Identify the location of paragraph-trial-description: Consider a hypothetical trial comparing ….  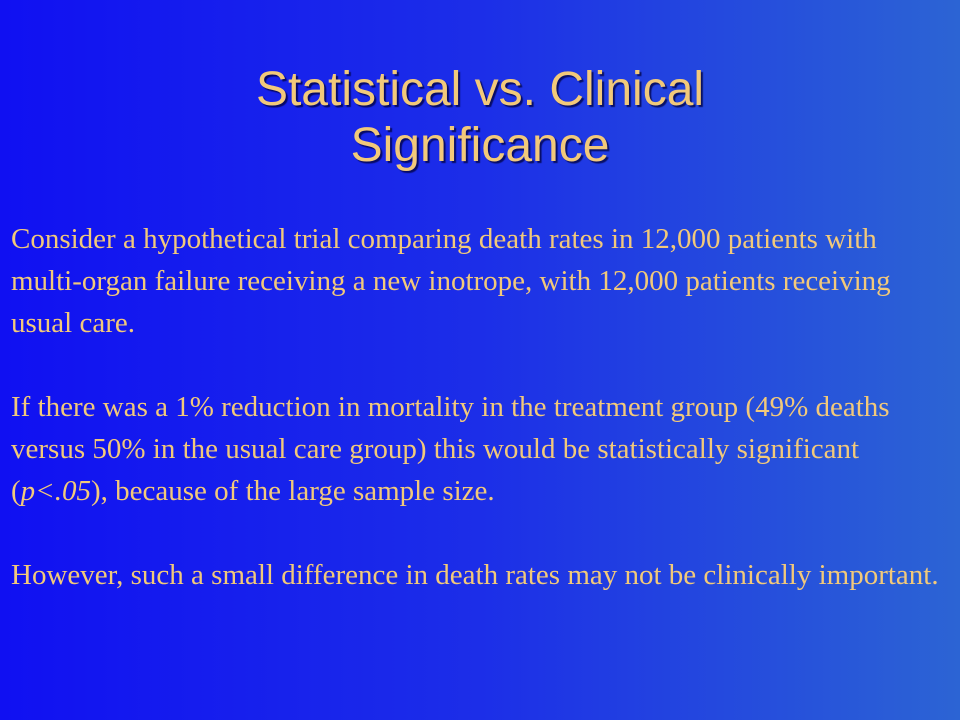
(451, 281).